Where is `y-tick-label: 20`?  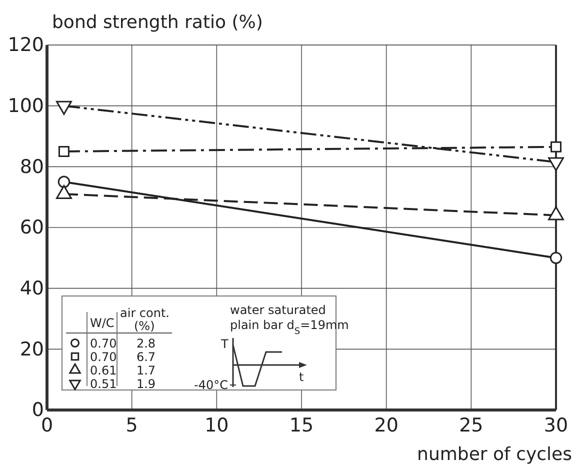
y-tick-label: 20 is located at coordinates (32, 349).